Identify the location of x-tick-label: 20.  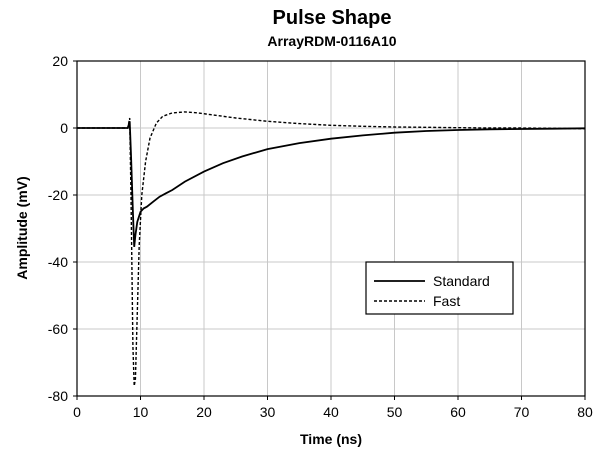
(204, 412).